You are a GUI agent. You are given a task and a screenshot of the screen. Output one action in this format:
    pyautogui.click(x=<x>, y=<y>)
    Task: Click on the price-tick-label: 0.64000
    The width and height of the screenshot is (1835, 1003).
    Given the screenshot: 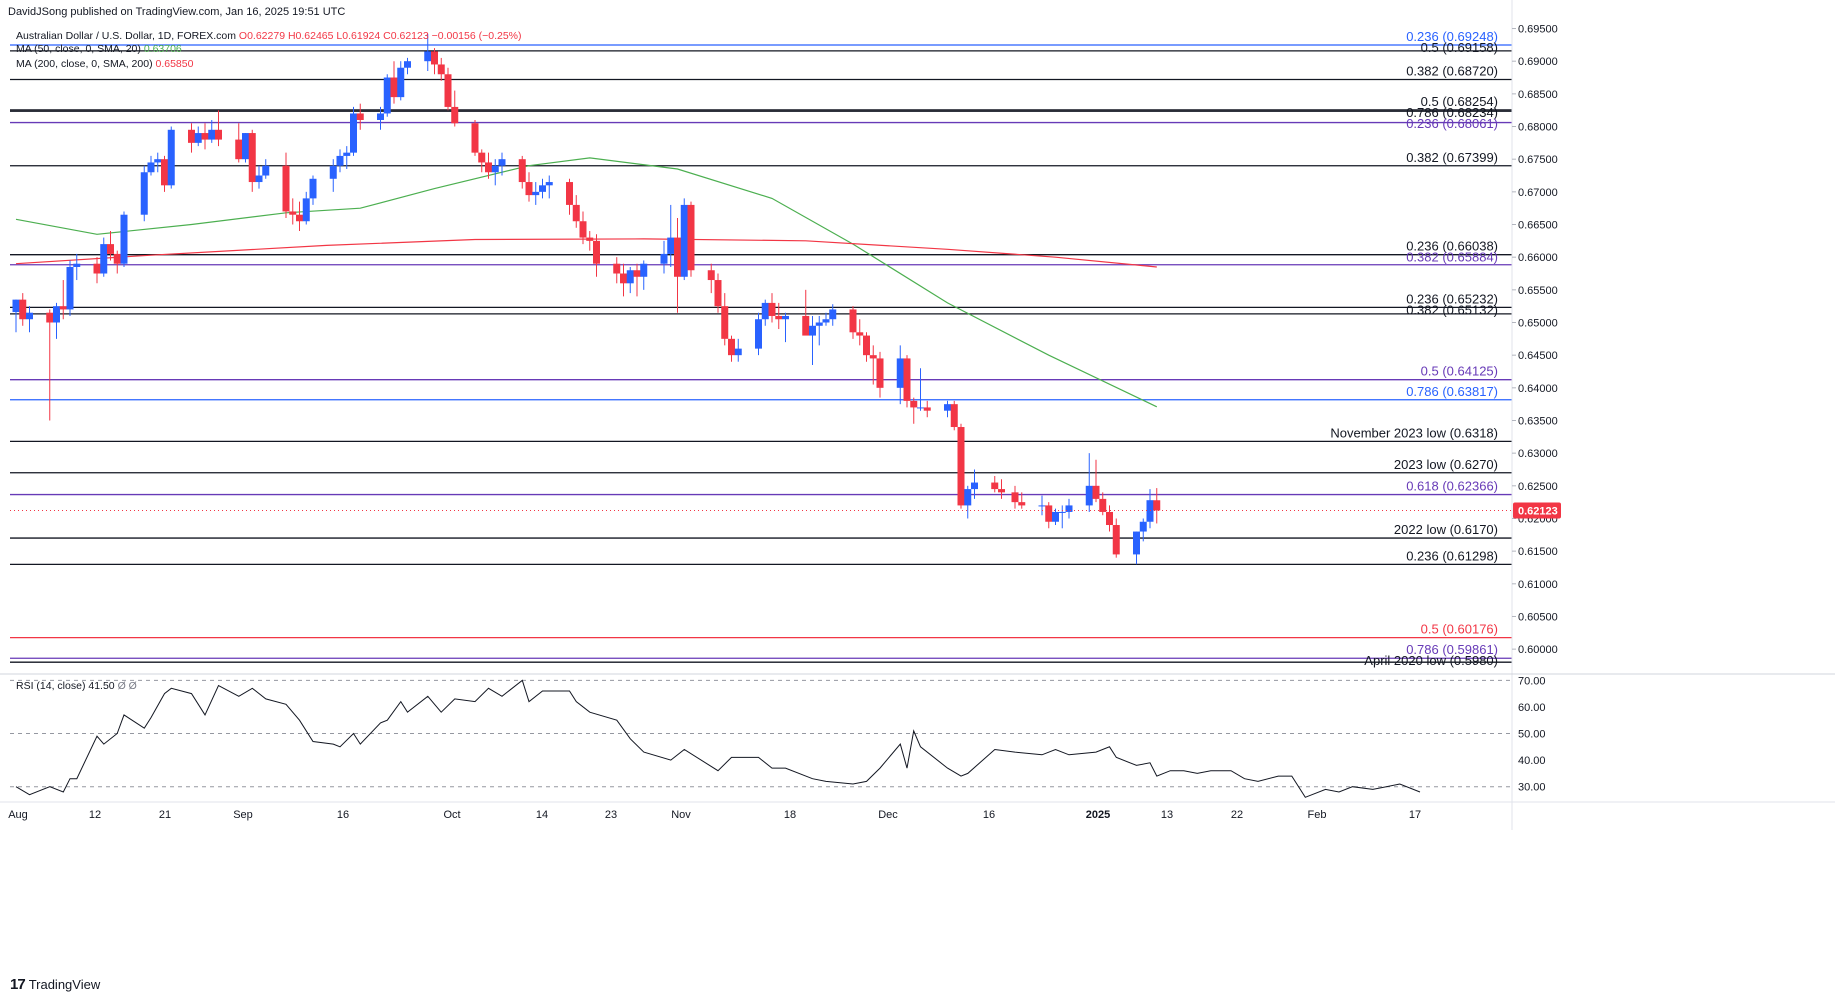 What is the action you would take?
    pyautogui.click(x=1538, y=389)
    